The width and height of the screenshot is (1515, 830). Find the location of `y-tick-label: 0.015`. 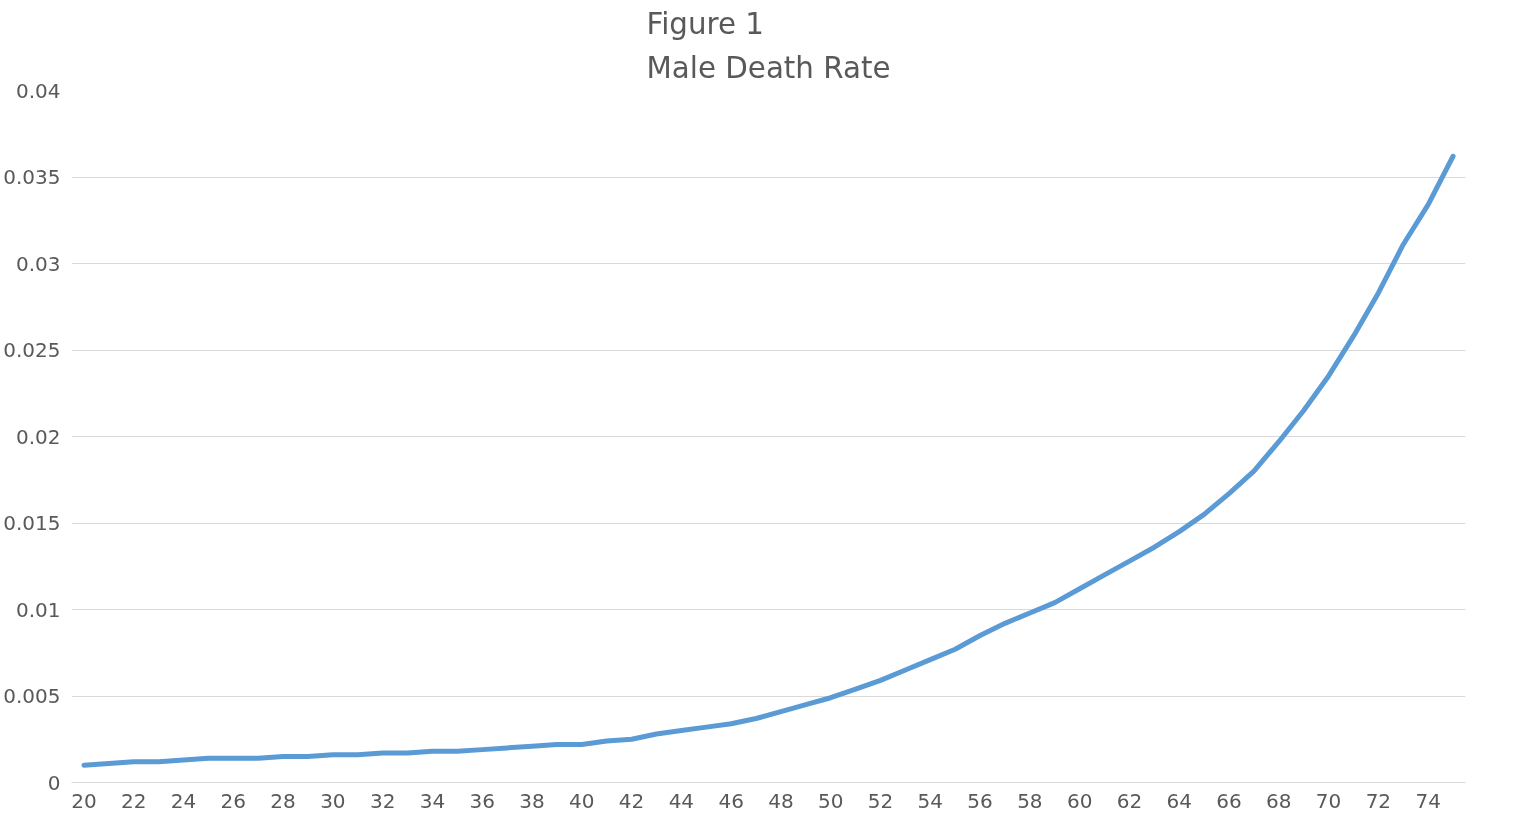

y-tick-label: 0.015 is located at coordinates (32, 523).